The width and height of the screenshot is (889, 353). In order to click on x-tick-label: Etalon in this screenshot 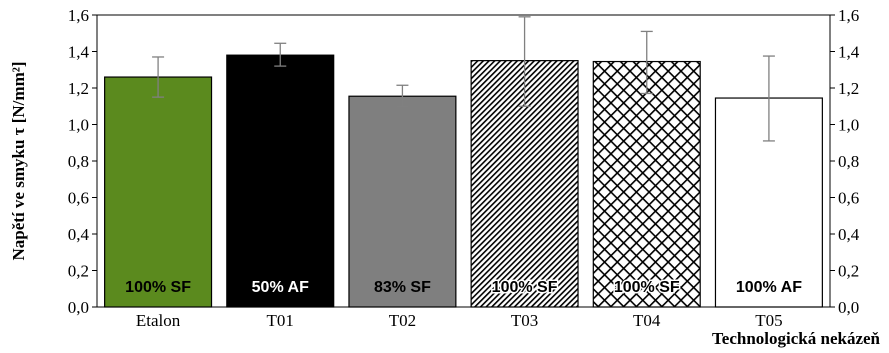, I will do `click(158, 320)`.